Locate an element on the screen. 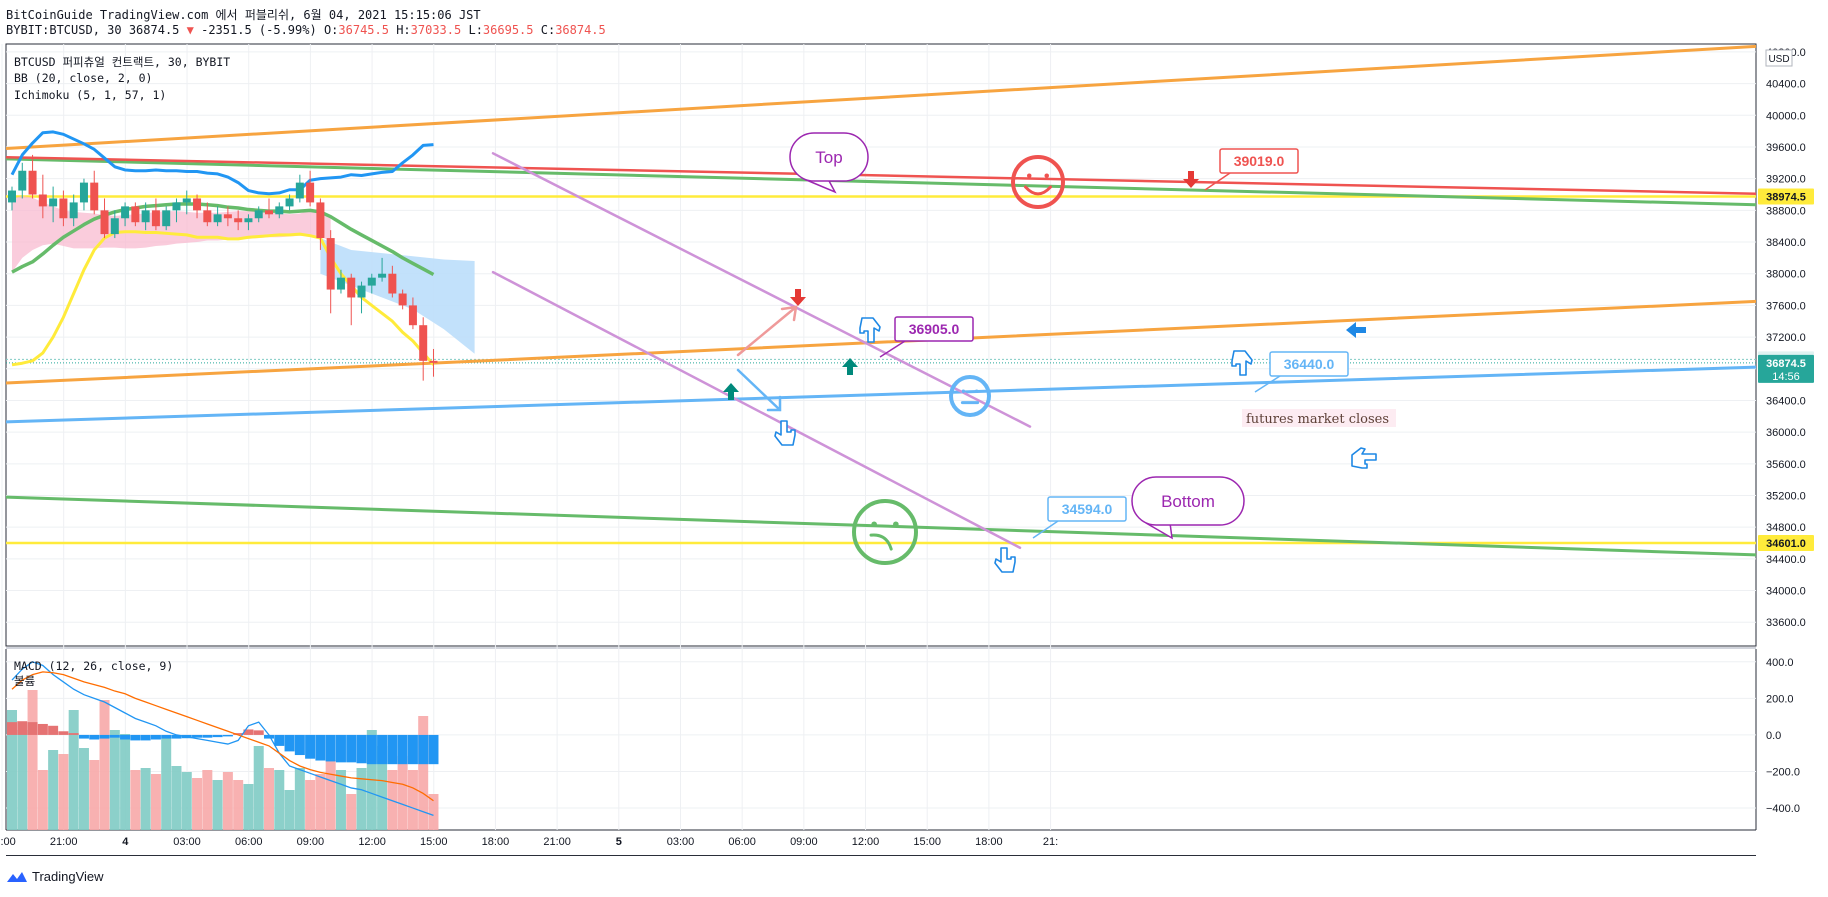  callout-top-bubble is located at coordinates (829, 157).